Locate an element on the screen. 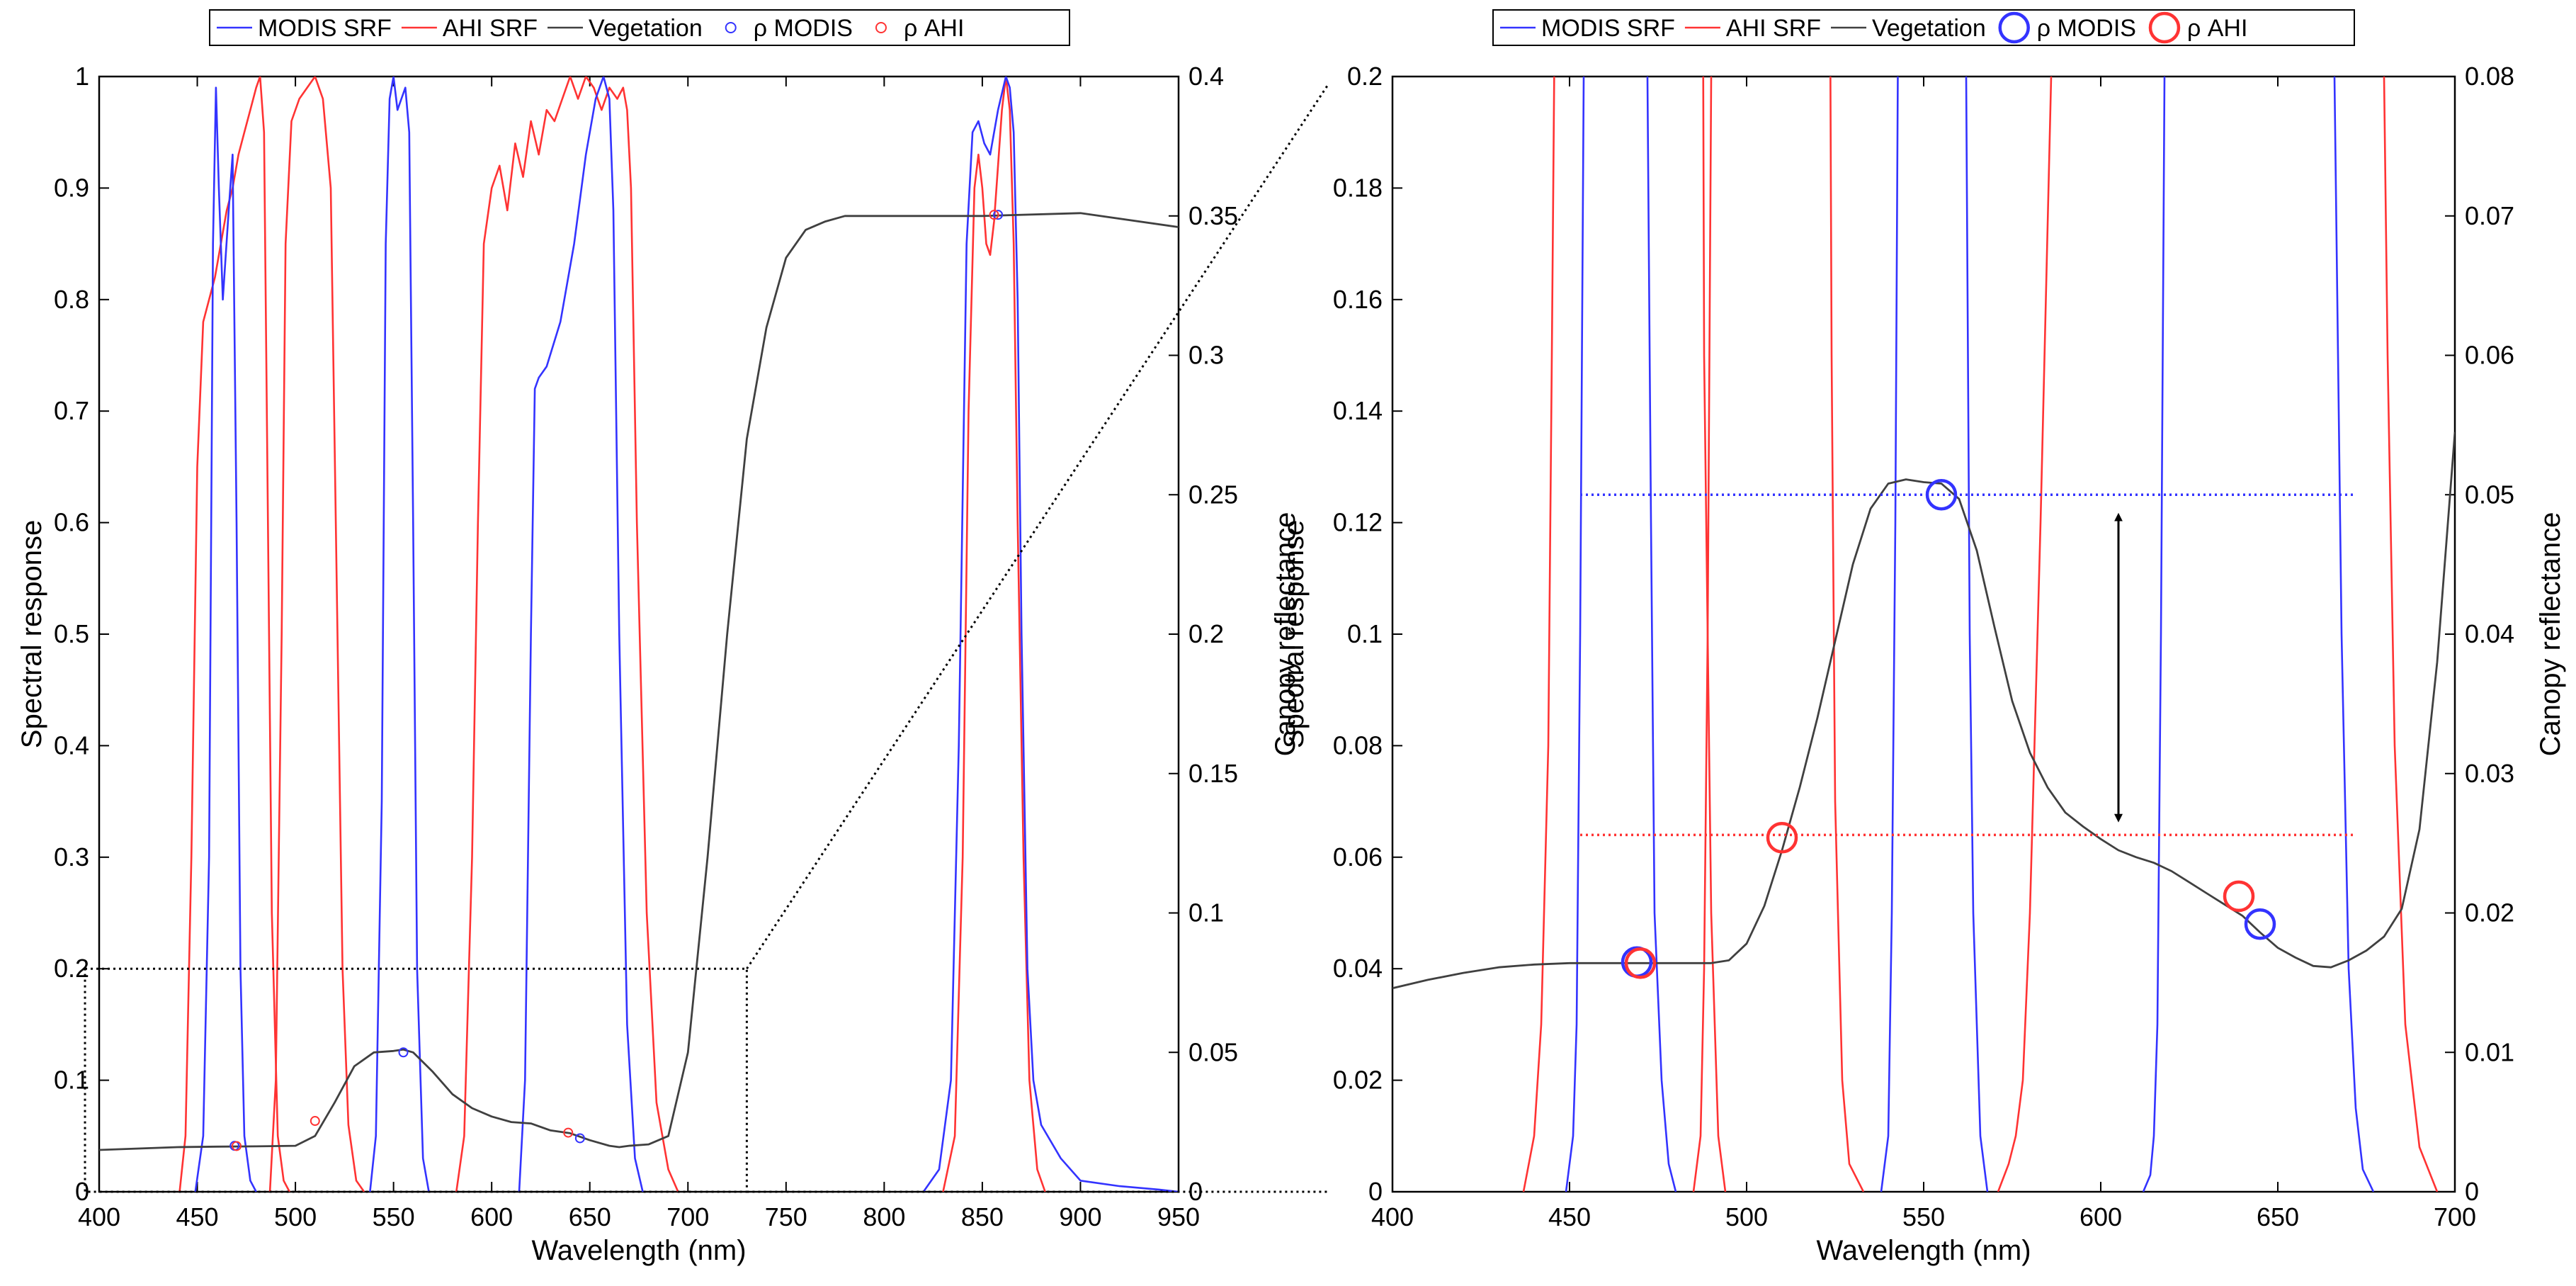  zoom-y2-axis-title: Canopy reflectance is located at coordinates (2550, 634).